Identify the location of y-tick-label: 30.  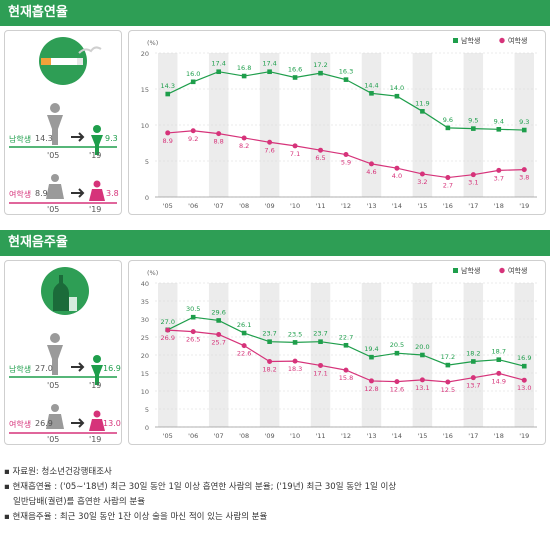
(145, 320).